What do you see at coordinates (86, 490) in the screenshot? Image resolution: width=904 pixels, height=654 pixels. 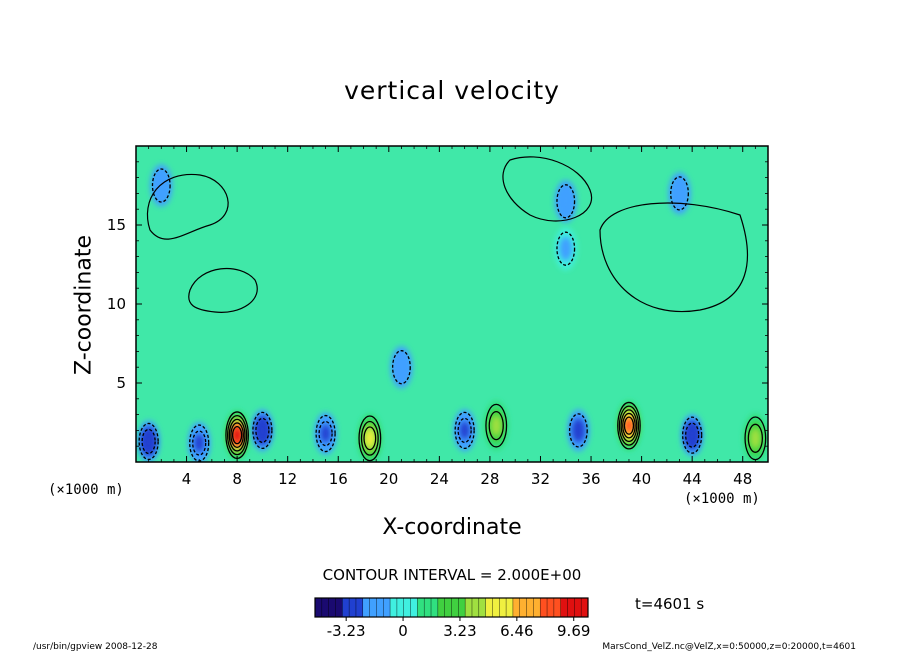 I see `x-axis-unit-left: (×1000 m)` at bounding box center [86, 490].